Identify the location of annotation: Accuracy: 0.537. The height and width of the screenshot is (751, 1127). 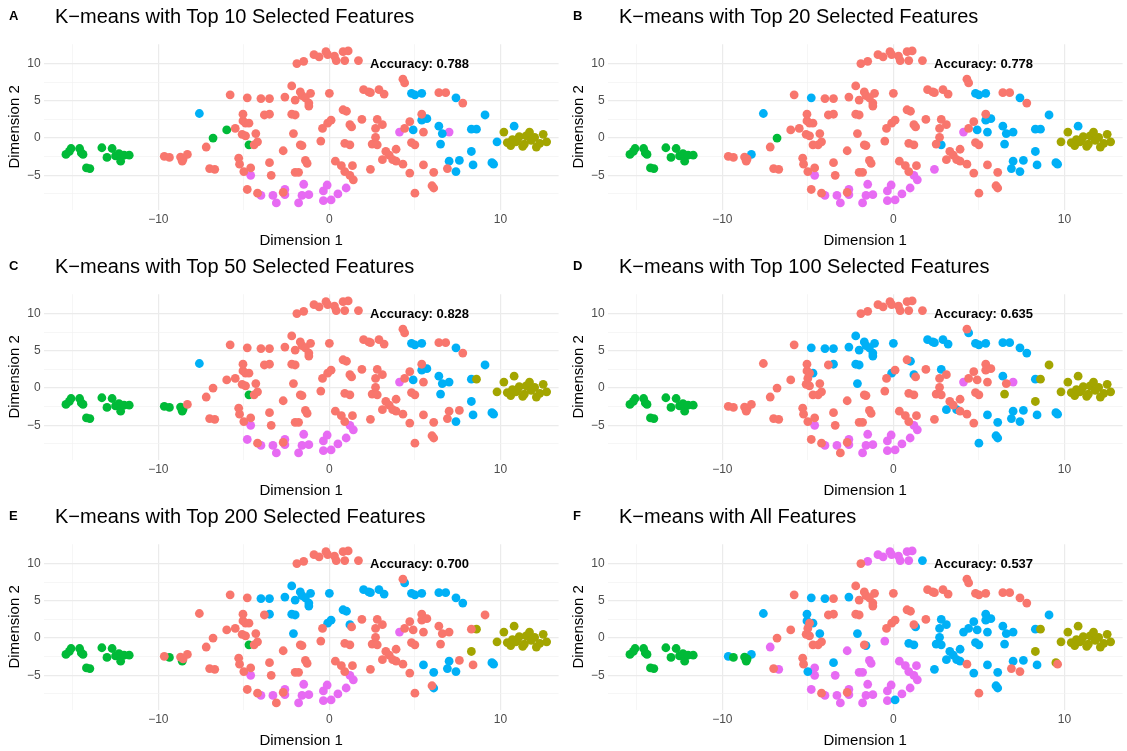
(984, 563).